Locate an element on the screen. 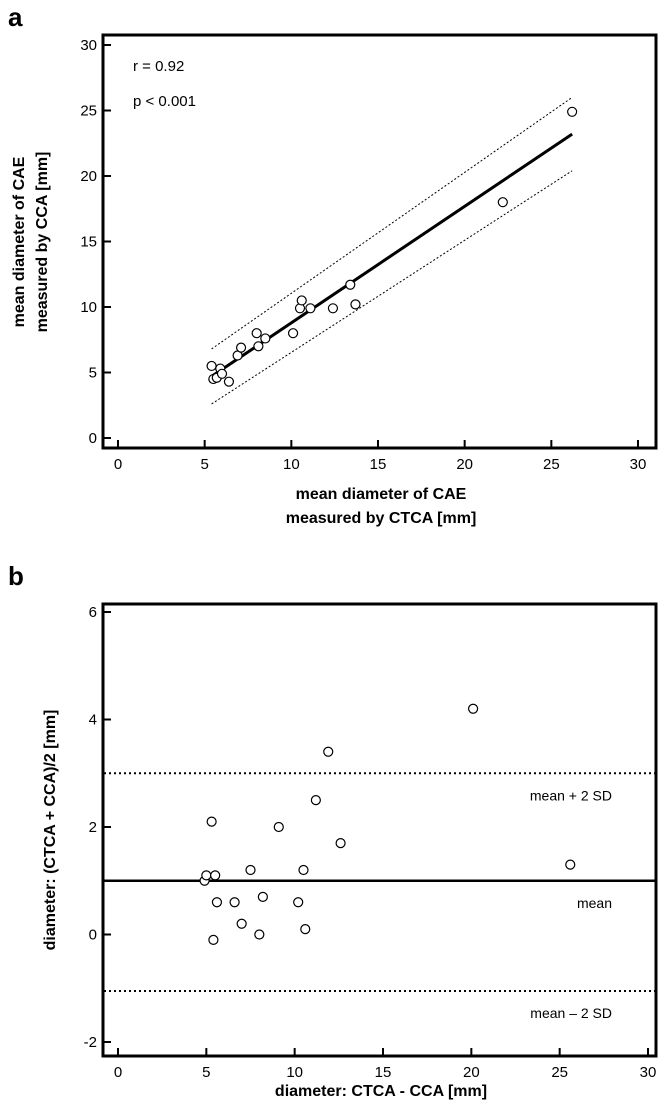 The image size is (659, 1106). y-tick-label: 2 is located at coordinates (93, 827).